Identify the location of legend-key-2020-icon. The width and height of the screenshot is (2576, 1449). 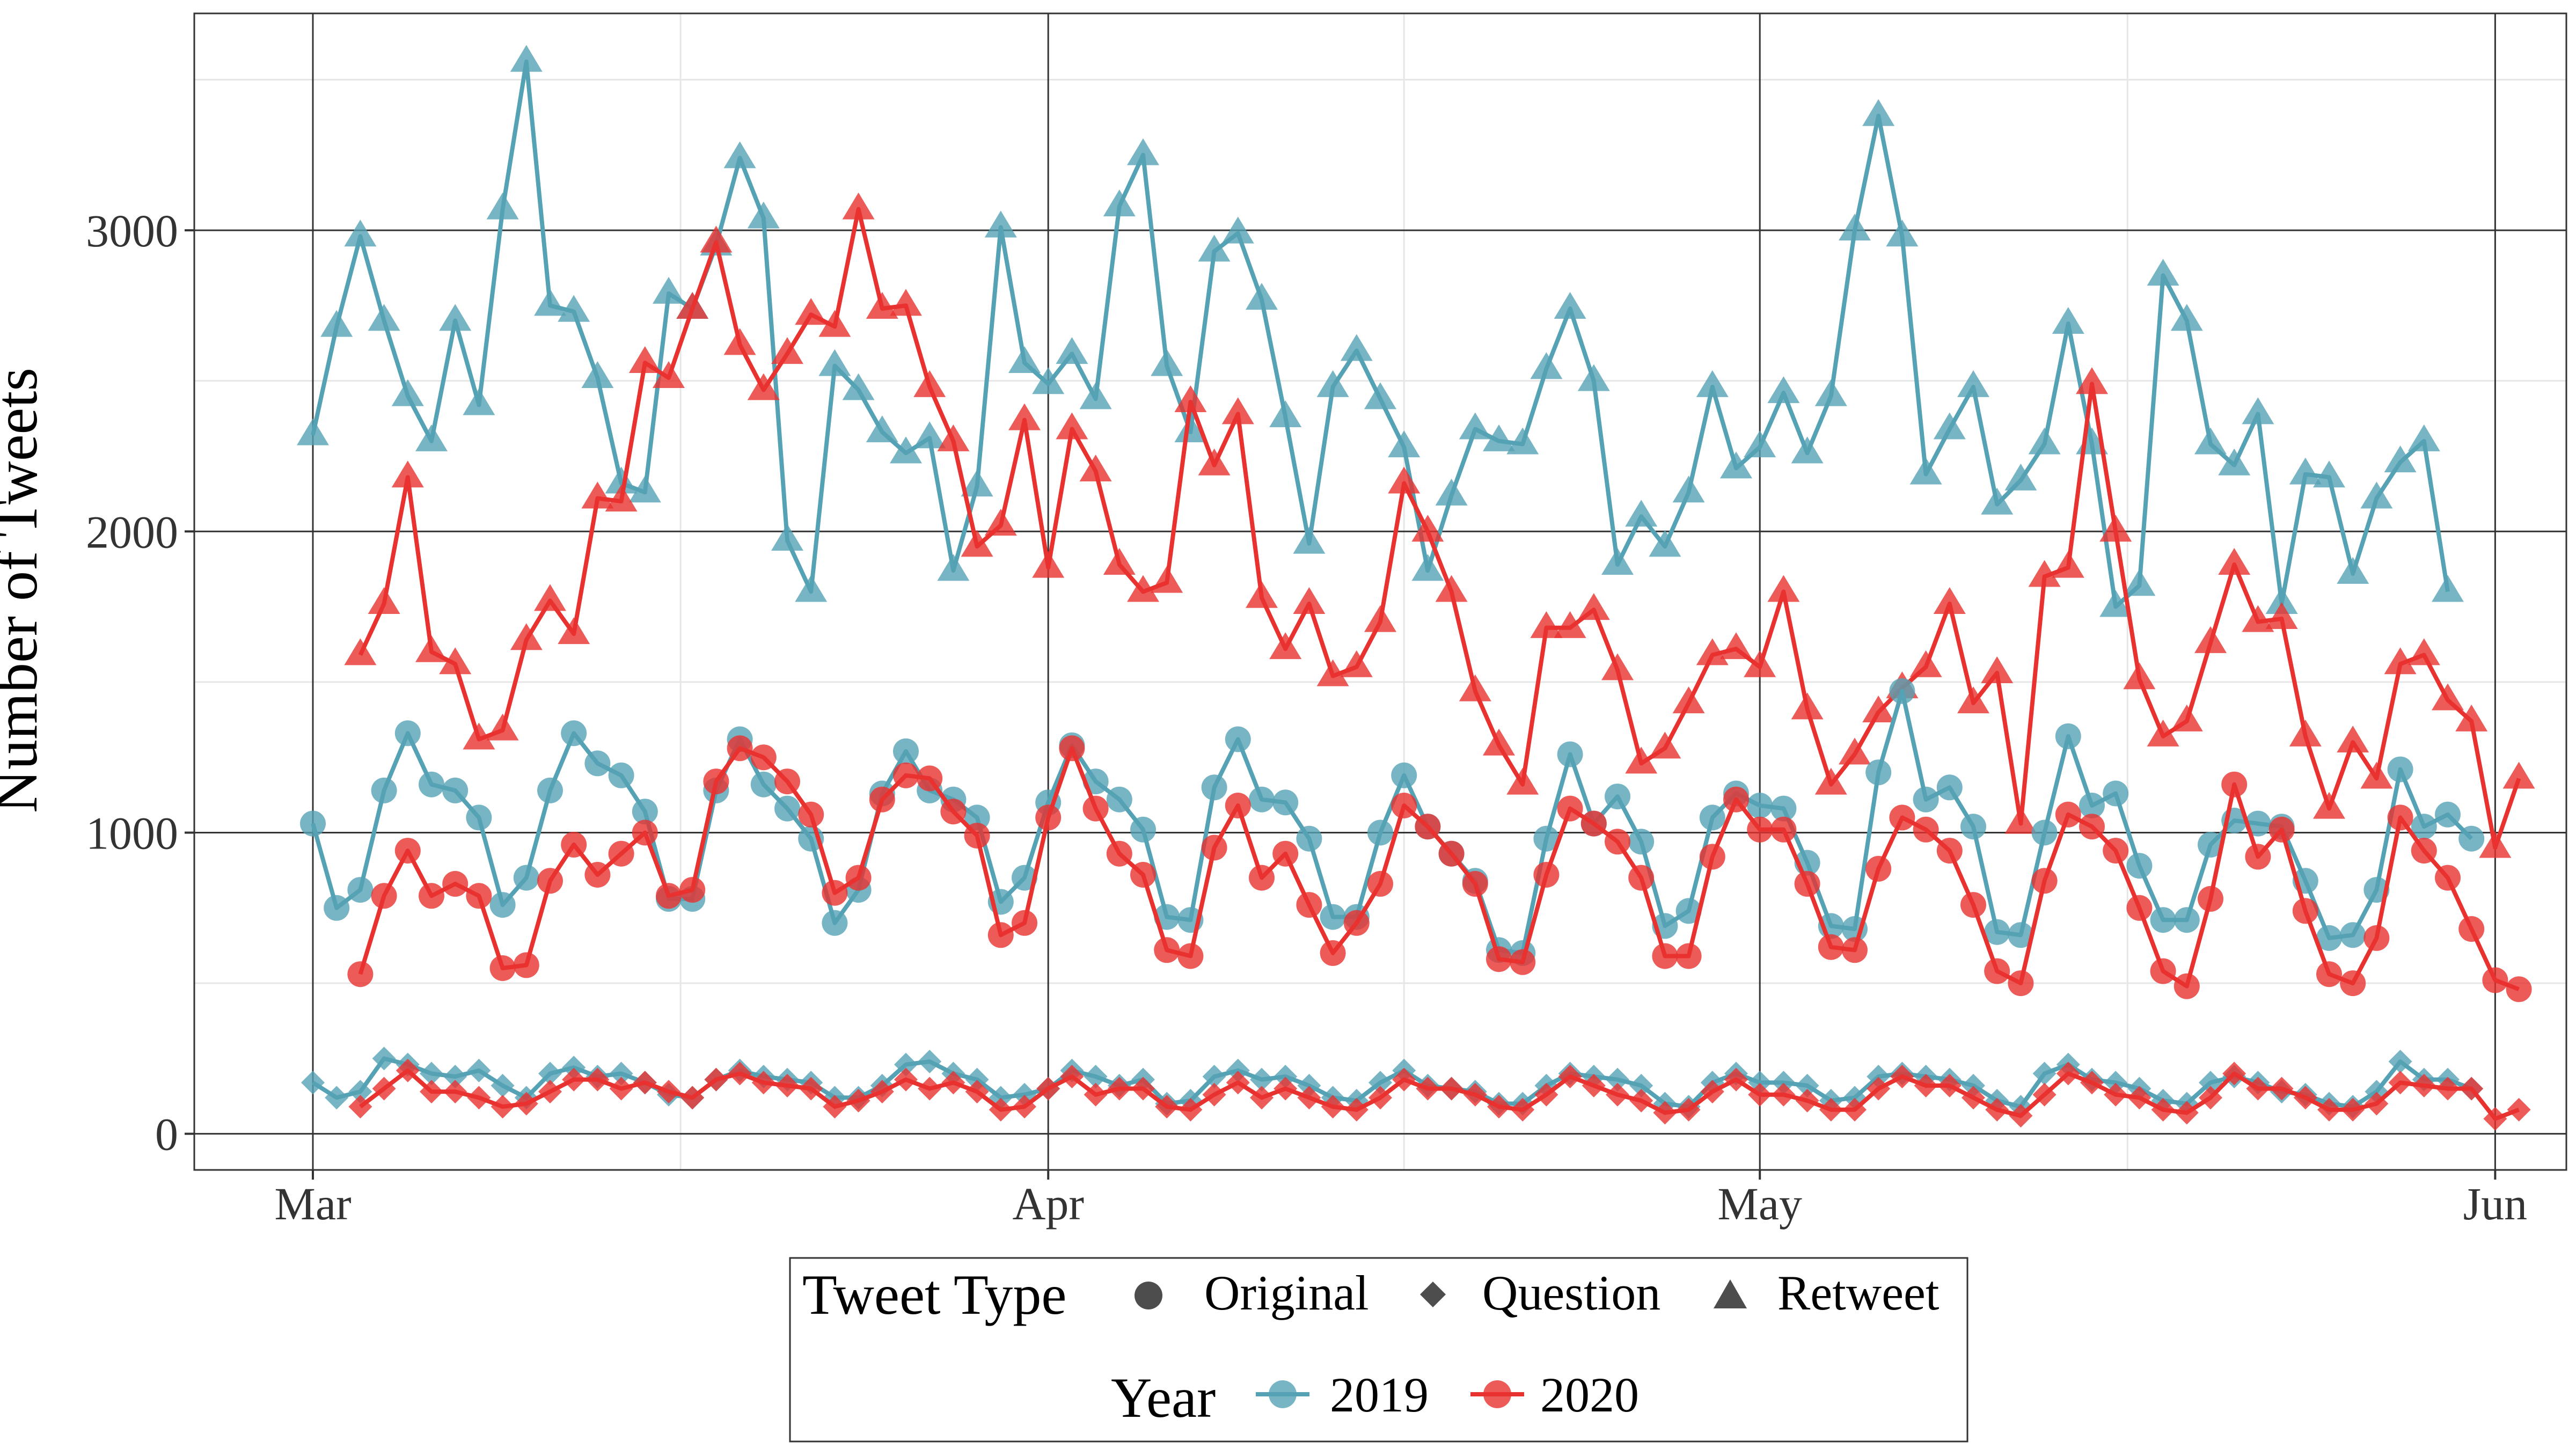
(1497, 1394).